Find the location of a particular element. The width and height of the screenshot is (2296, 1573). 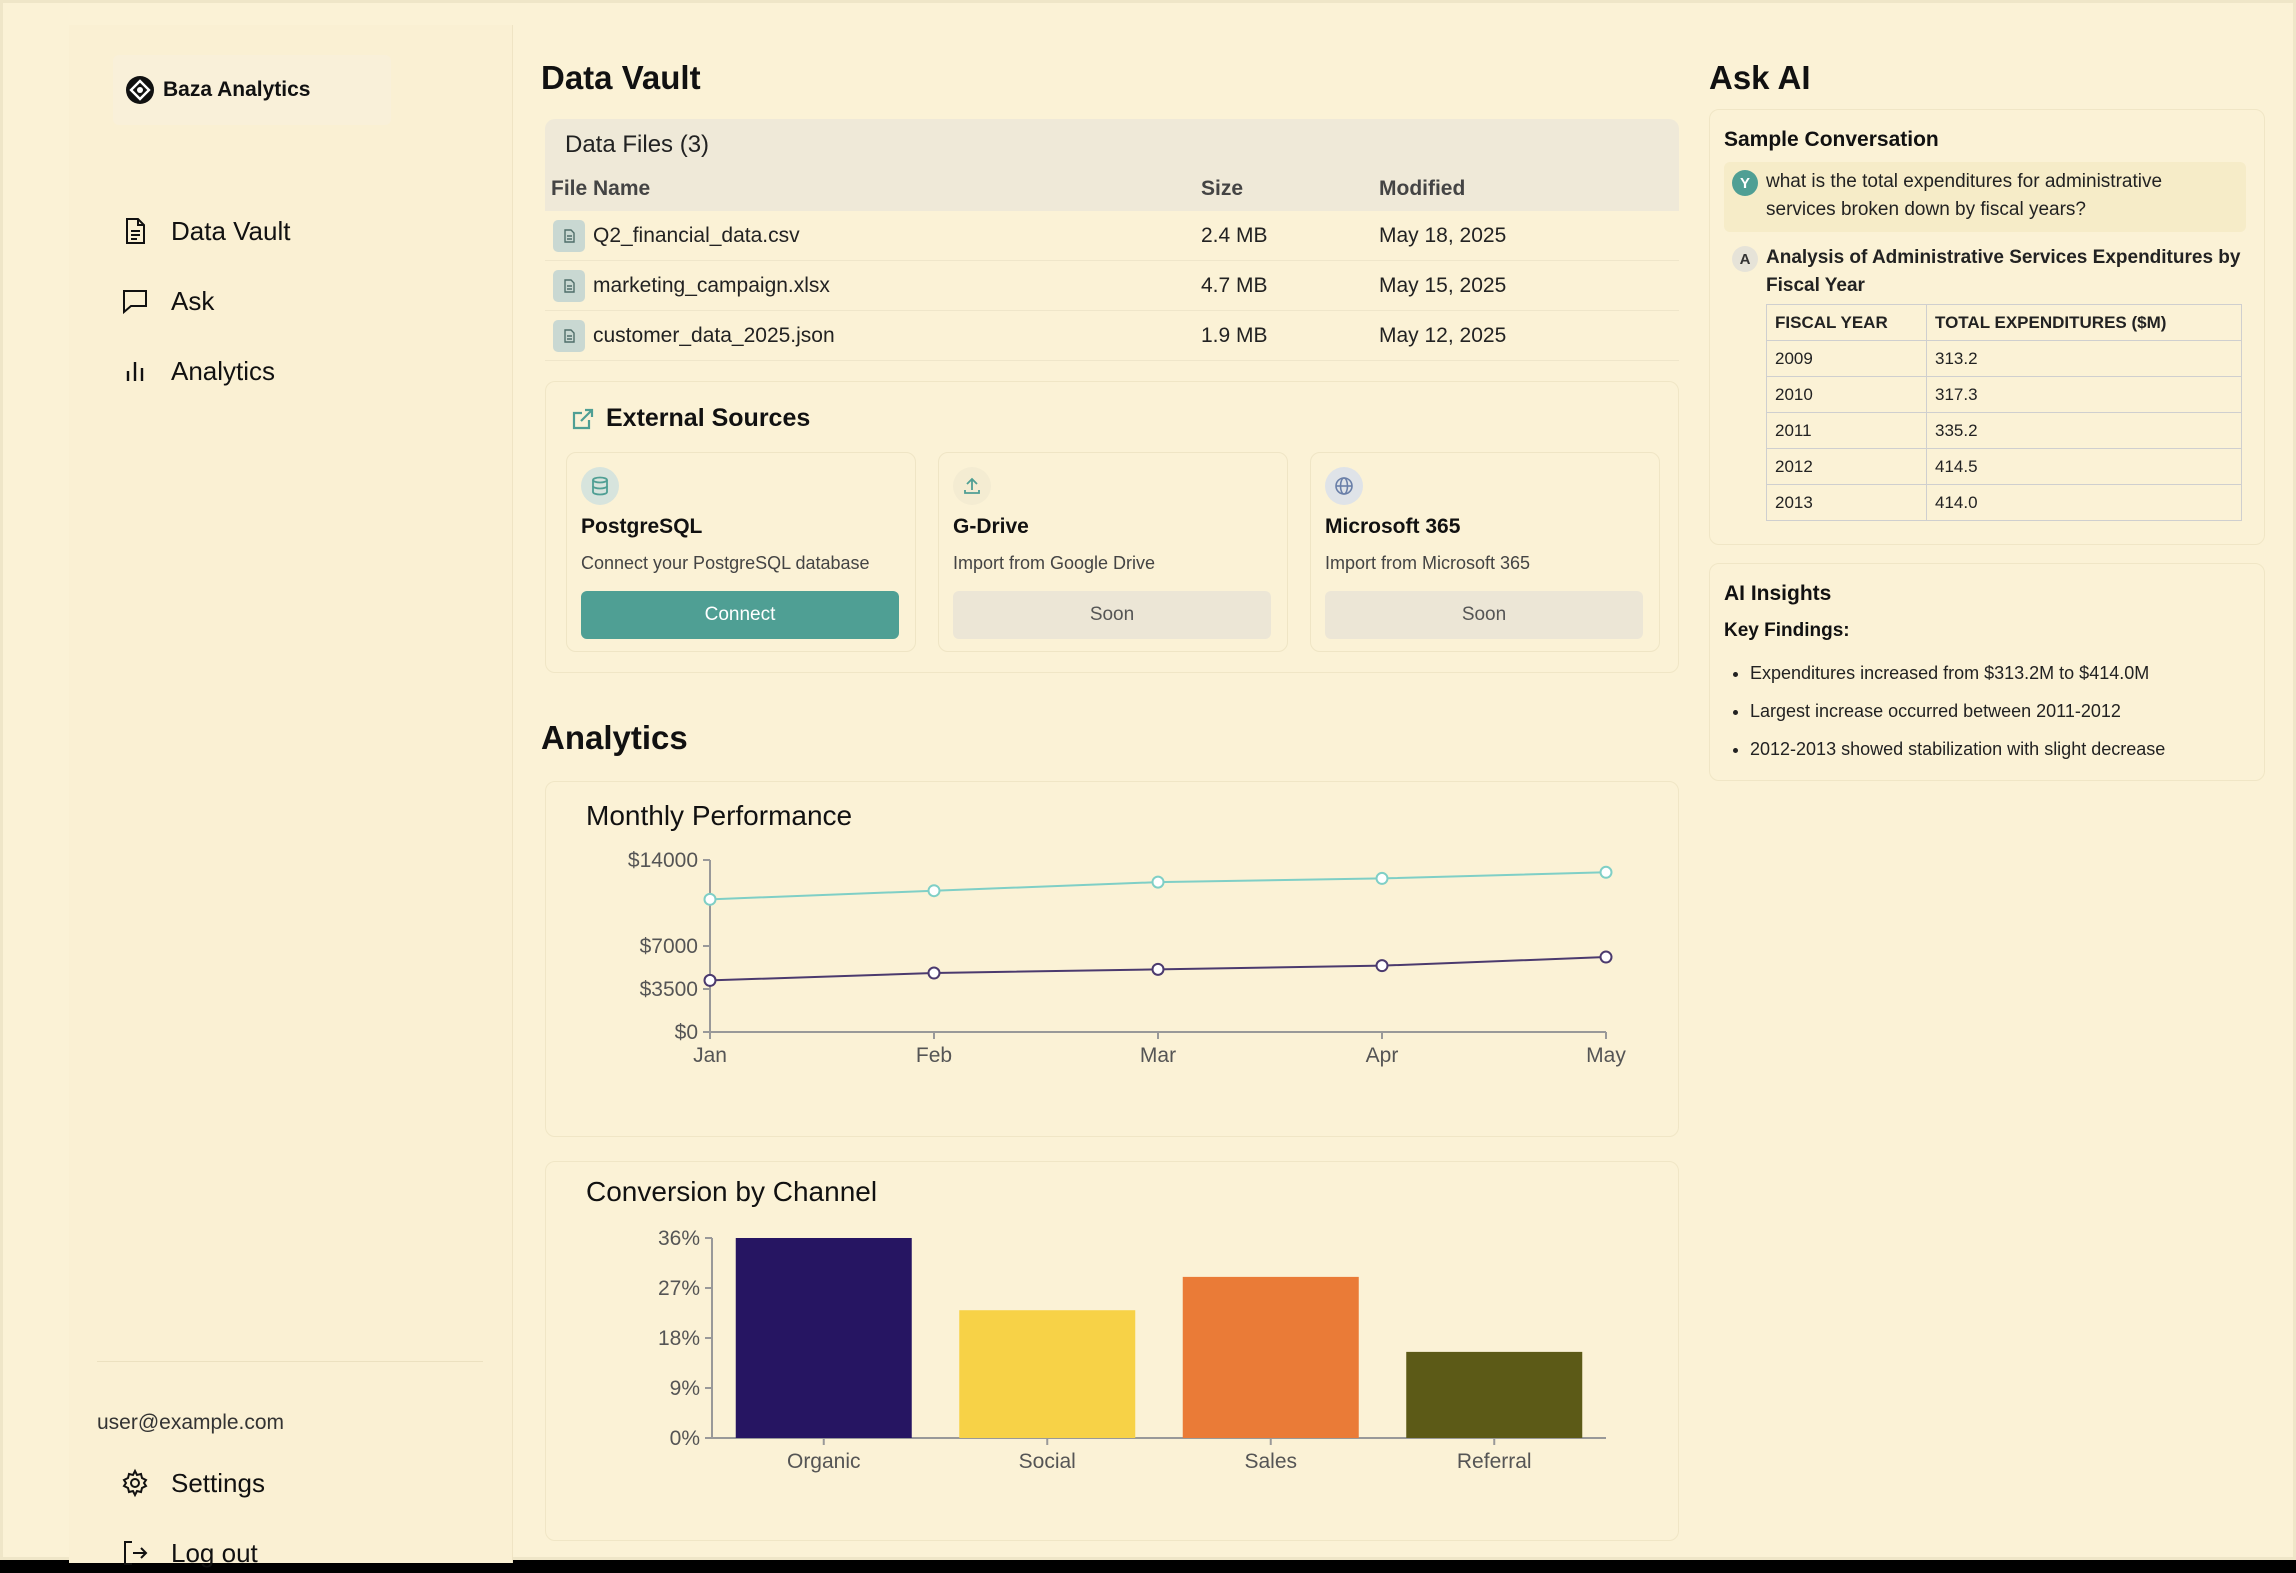

chat-icon is located at coordinates (135, 302).